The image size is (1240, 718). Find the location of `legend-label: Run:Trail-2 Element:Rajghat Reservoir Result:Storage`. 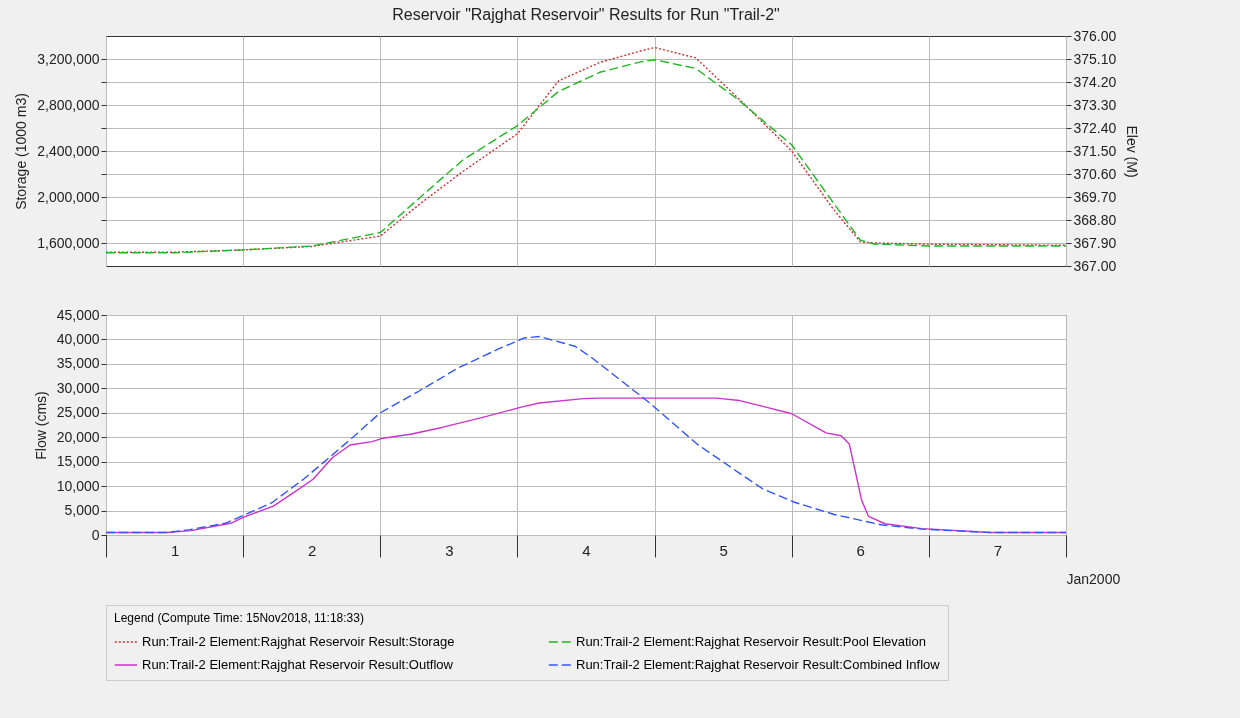

legend-label: Run:Trail-2 Element:Rajghat Reservoir Result:Storage is located at coordinates (298, 641).